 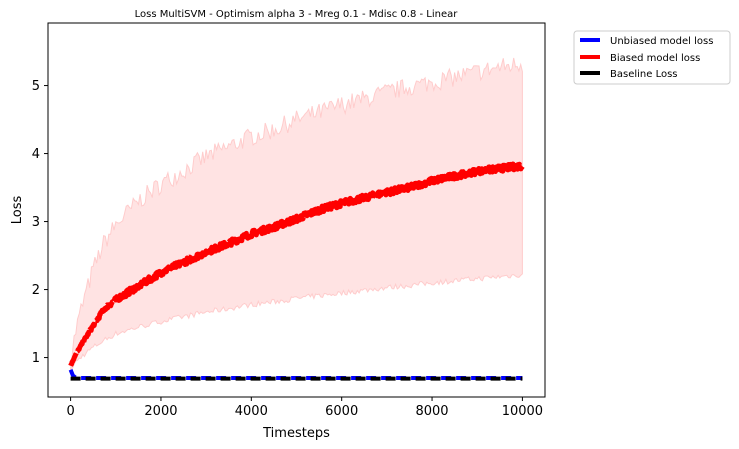 What do you see at coordinates (251, 411) in the screenshot?
I see `x-tick-label: 4000` at bounding box center [251, 411].